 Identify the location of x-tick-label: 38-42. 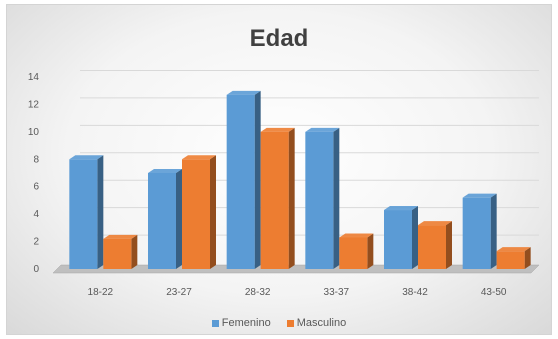
(415, 292).